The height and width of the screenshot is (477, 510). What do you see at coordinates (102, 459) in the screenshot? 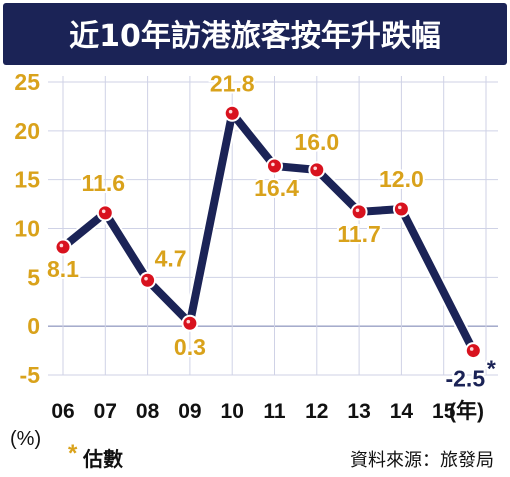
I see `estimate-note: 估數` at bounding box center [102, 459].